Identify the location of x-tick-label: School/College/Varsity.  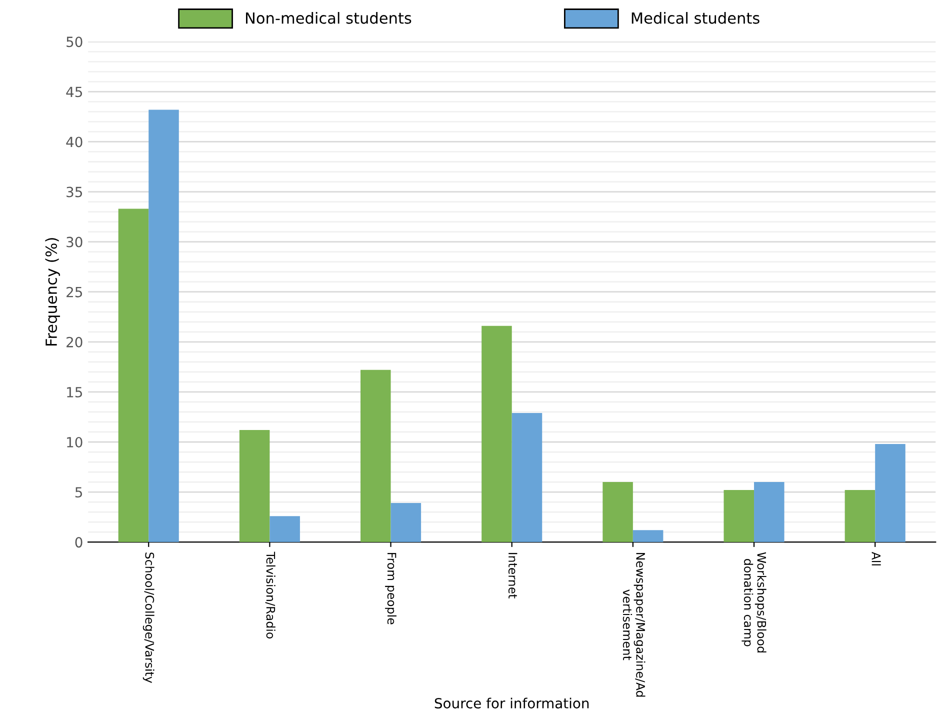
(148, 617).